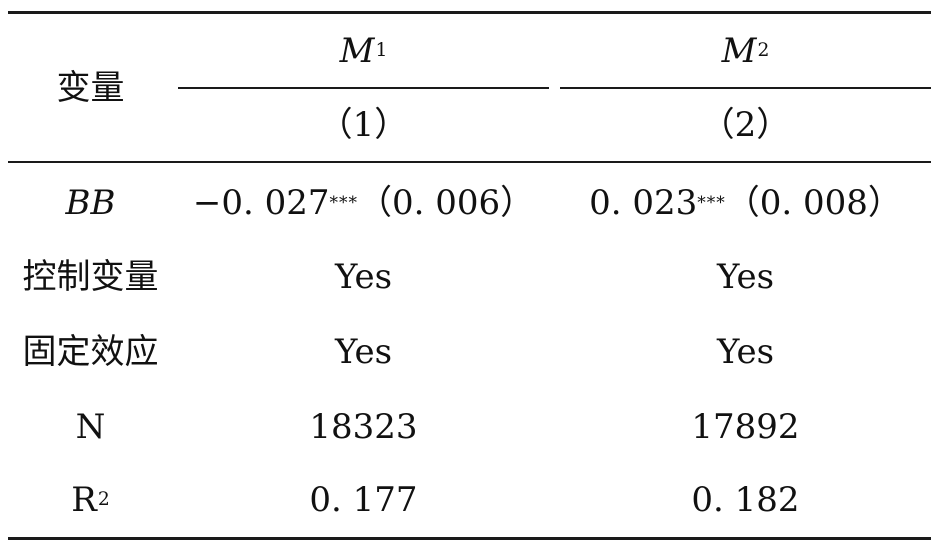 This screenshot has width=939, height=546. What do you see at coordinates (739, 51) in the screenshot?
I see `model2-name: M` at bounding box center [739, 51].